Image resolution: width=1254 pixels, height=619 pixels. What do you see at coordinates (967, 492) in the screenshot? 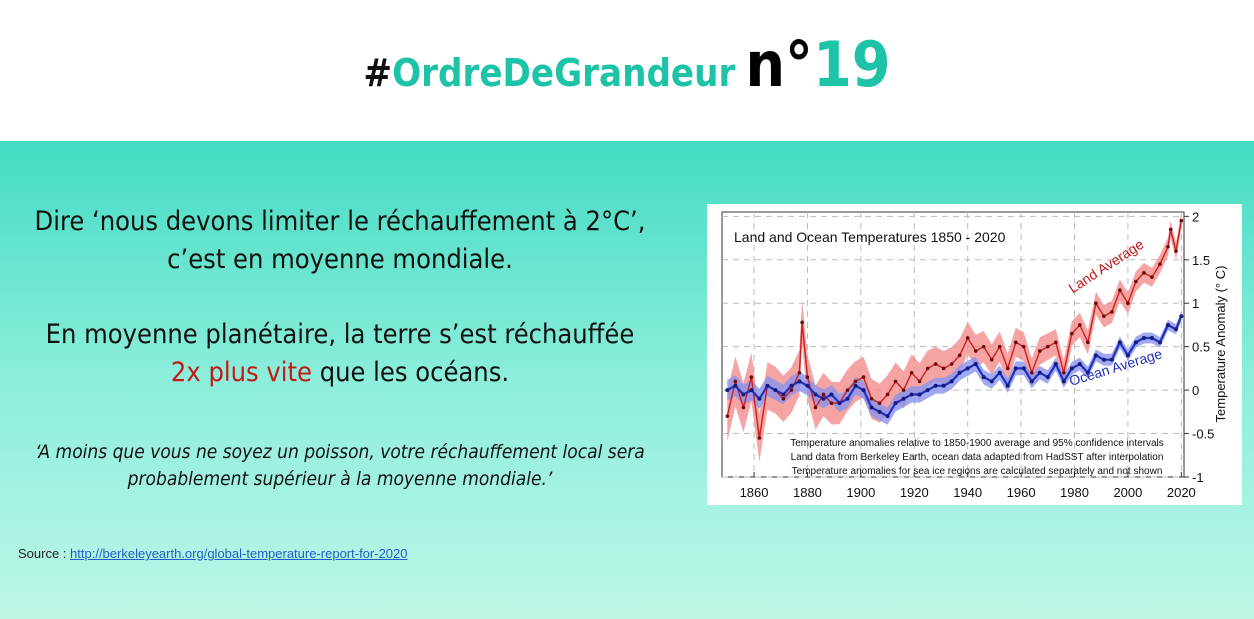
I see `x-tick-label: 1940` at bounding box center [967, 492].